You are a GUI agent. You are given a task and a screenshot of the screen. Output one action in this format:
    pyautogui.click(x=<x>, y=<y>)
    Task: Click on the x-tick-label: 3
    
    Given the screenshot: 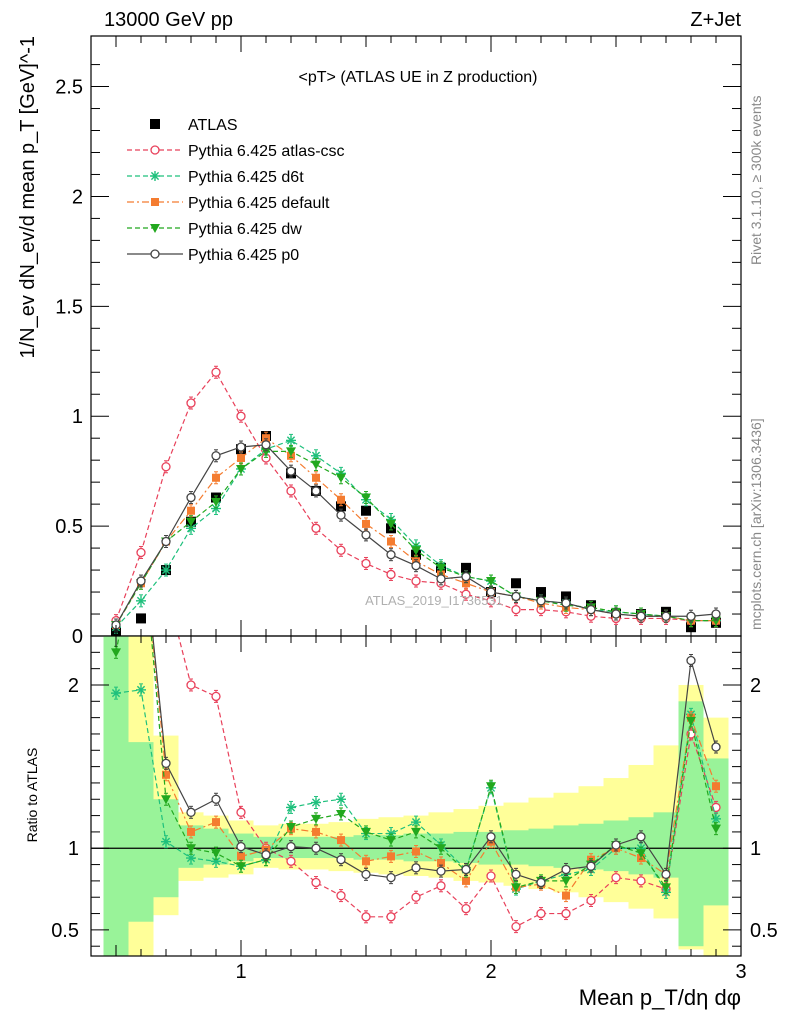 What is the action you would take?
    pyautogui.click(x=740, y=972)
    